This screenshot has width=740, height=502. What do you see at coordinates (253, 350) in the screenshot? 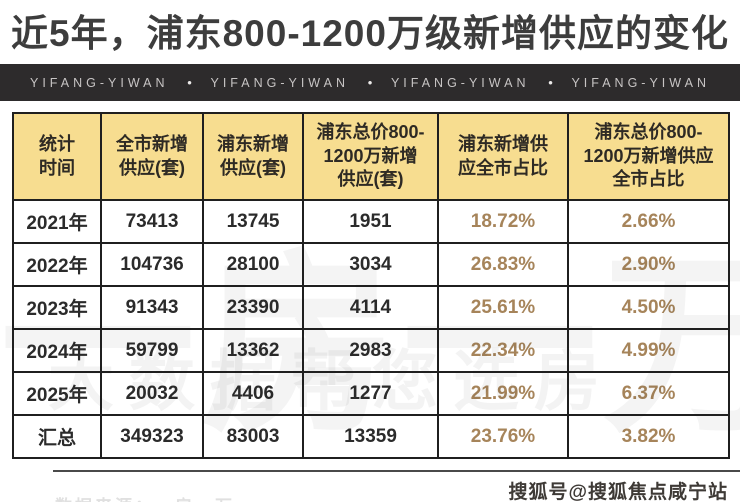
I see `cell-pudong-supply: 13362` at bounding box center [253, 350].